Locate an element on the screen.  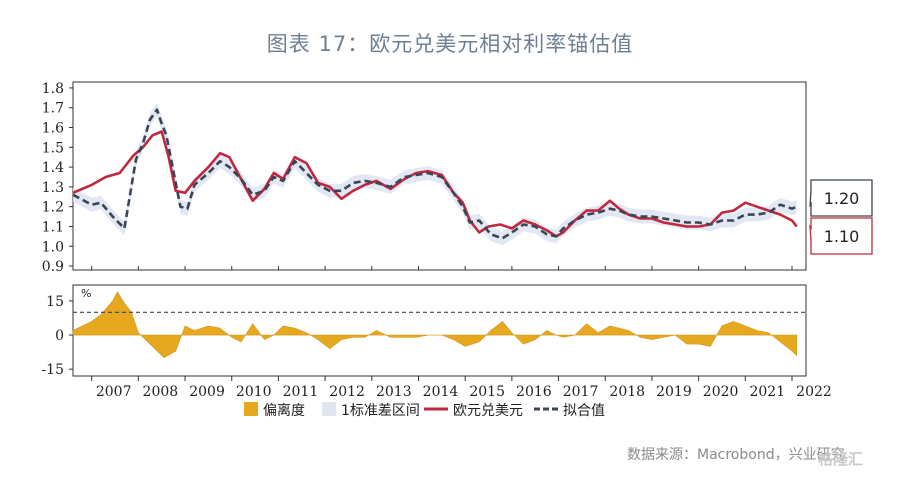
x-tick-label: 2009 is located at coordinates (207, 392).